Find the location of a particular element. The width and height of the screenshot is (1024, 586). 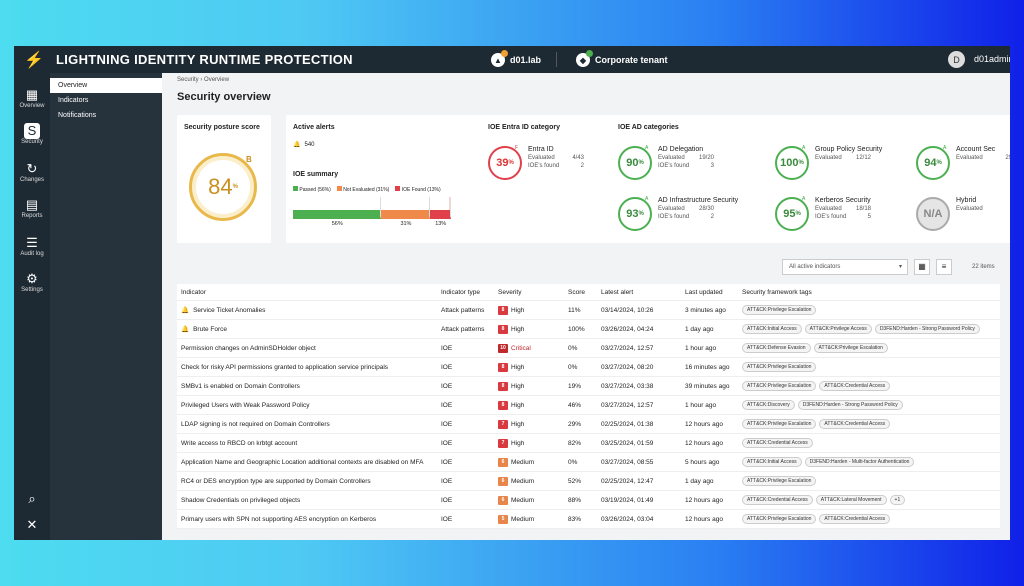

column-header: Indicator is located at coordinates (193, 292).